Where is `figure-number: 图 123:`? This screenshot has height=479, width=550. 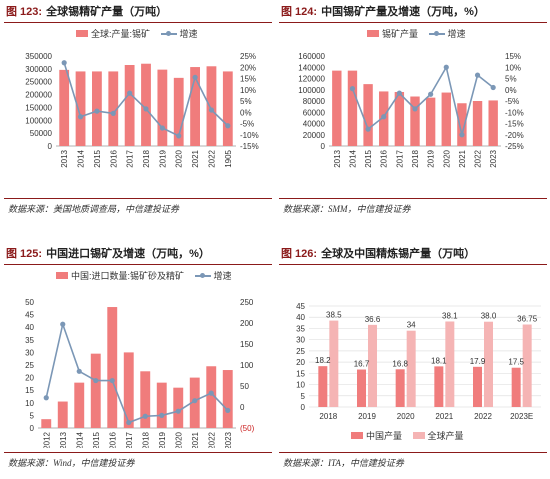
figure-number: 图 123: is located at coordinates (24, 12).